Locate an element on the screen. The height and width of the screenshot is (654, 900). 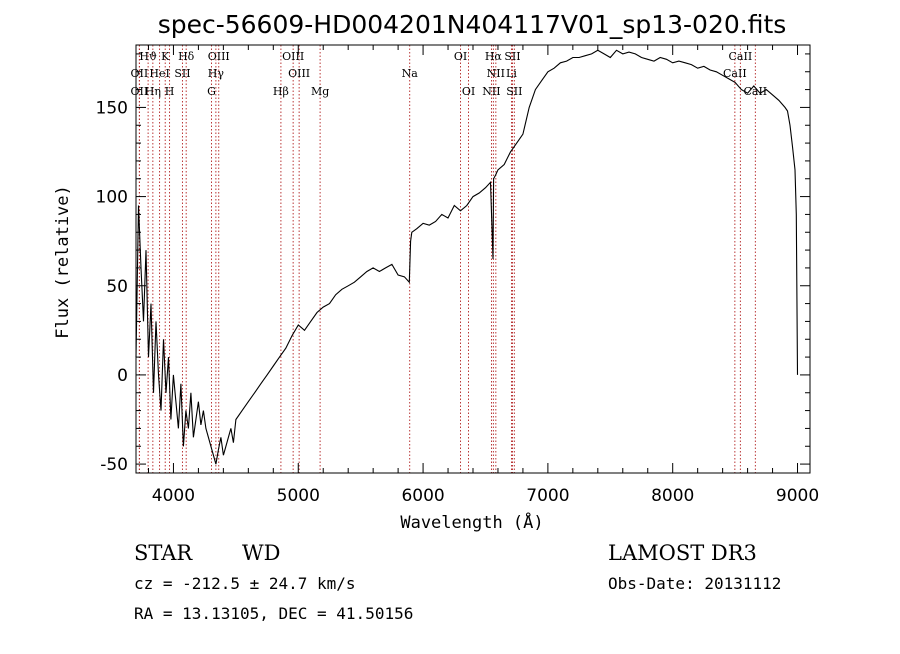
y-tick-label: 0 is located at coordinates (122, 376).